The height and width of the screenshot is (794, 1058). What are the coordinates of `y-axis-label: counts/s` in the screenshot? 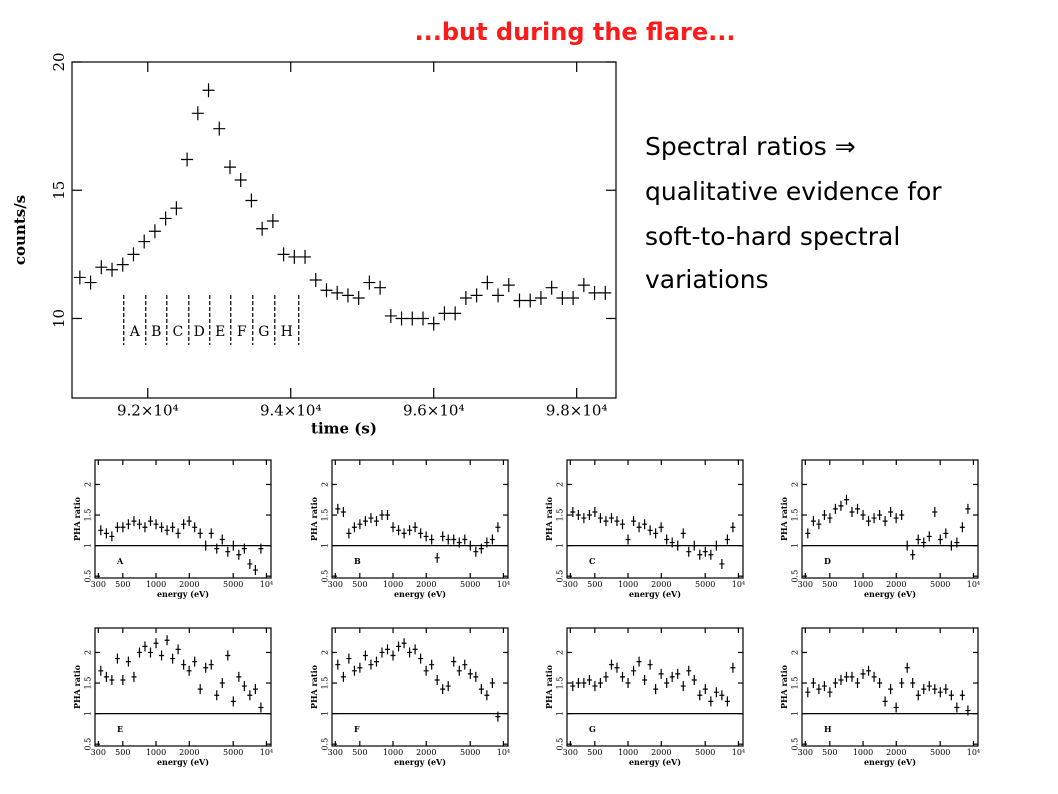 It's located at (20, 230).